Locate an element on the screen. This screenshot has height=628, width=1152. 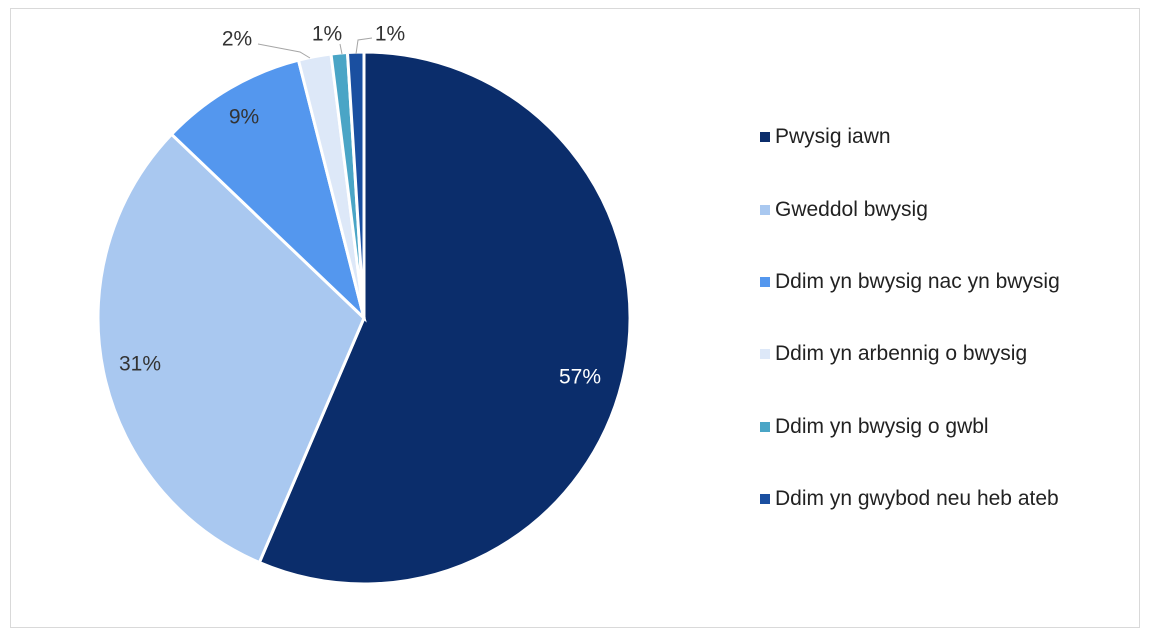
legend-item: Ddim yn bwysig o gwbl is located at coordinates (927, 427).